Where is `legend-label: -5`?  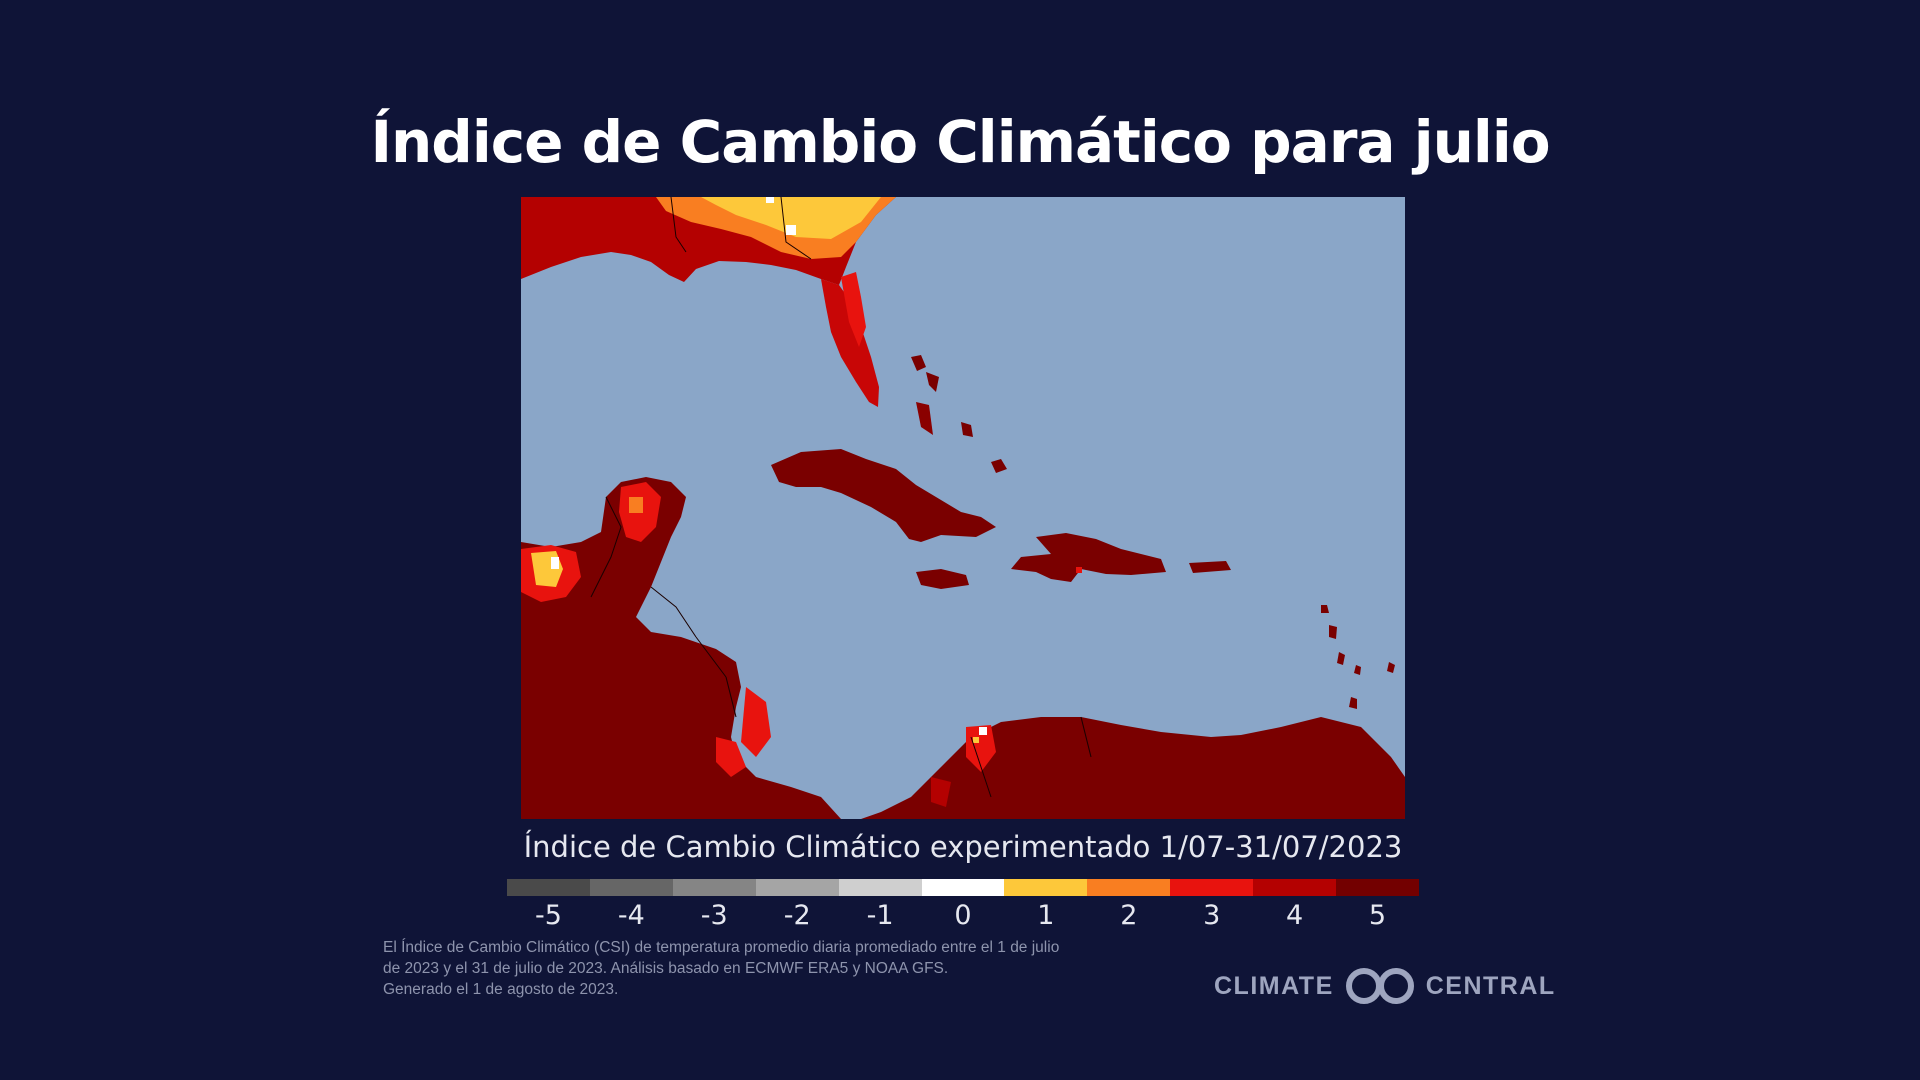
legend-label: -5 is located at coordinates (548, 915).